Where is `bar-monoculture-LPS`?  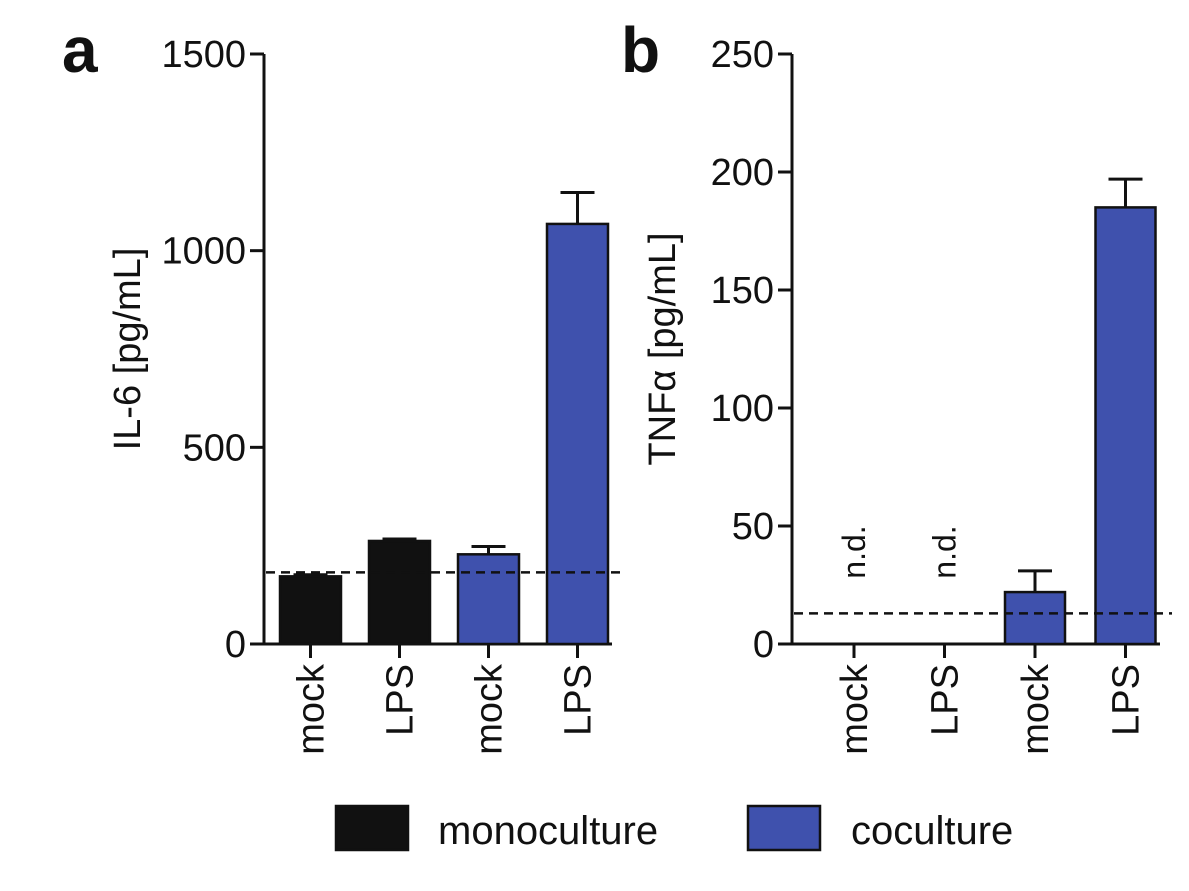 bar-monoculture-LPS is located at coordinates (399, 592).